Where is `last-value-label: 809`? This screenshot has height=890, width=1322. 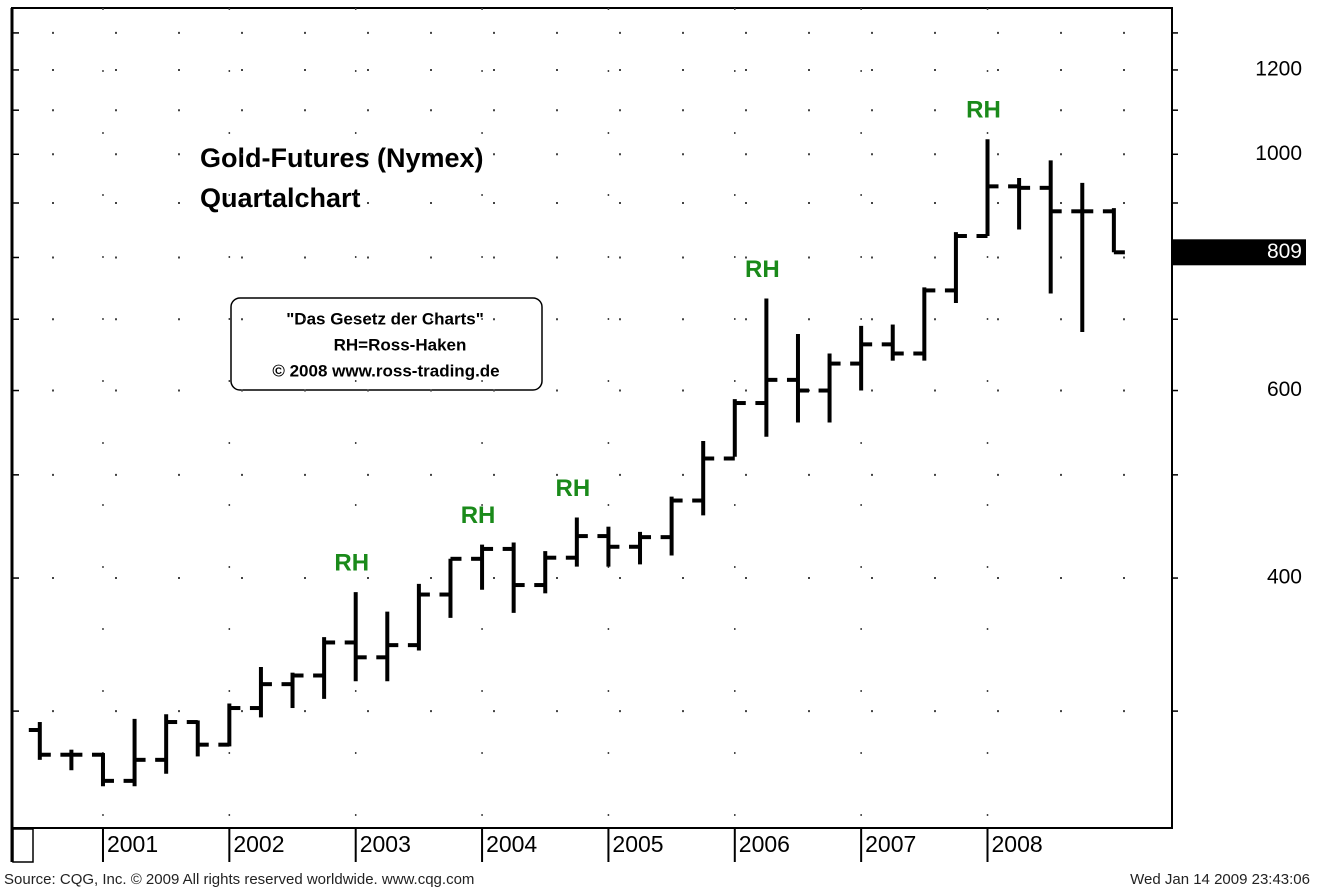
last-value-label: 809 is located at coordinates (1284, 251).